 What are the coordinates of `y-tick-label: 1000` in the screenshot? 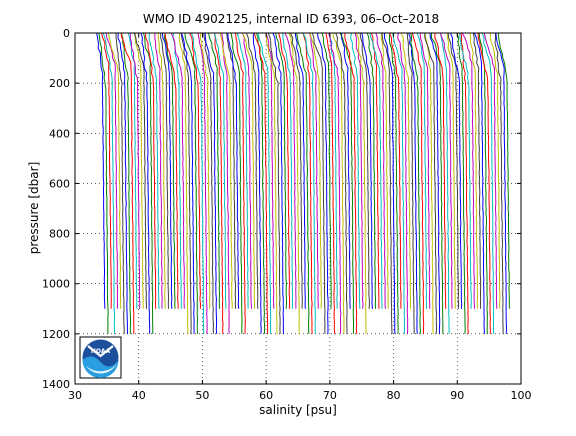 It's located at (56, 284).